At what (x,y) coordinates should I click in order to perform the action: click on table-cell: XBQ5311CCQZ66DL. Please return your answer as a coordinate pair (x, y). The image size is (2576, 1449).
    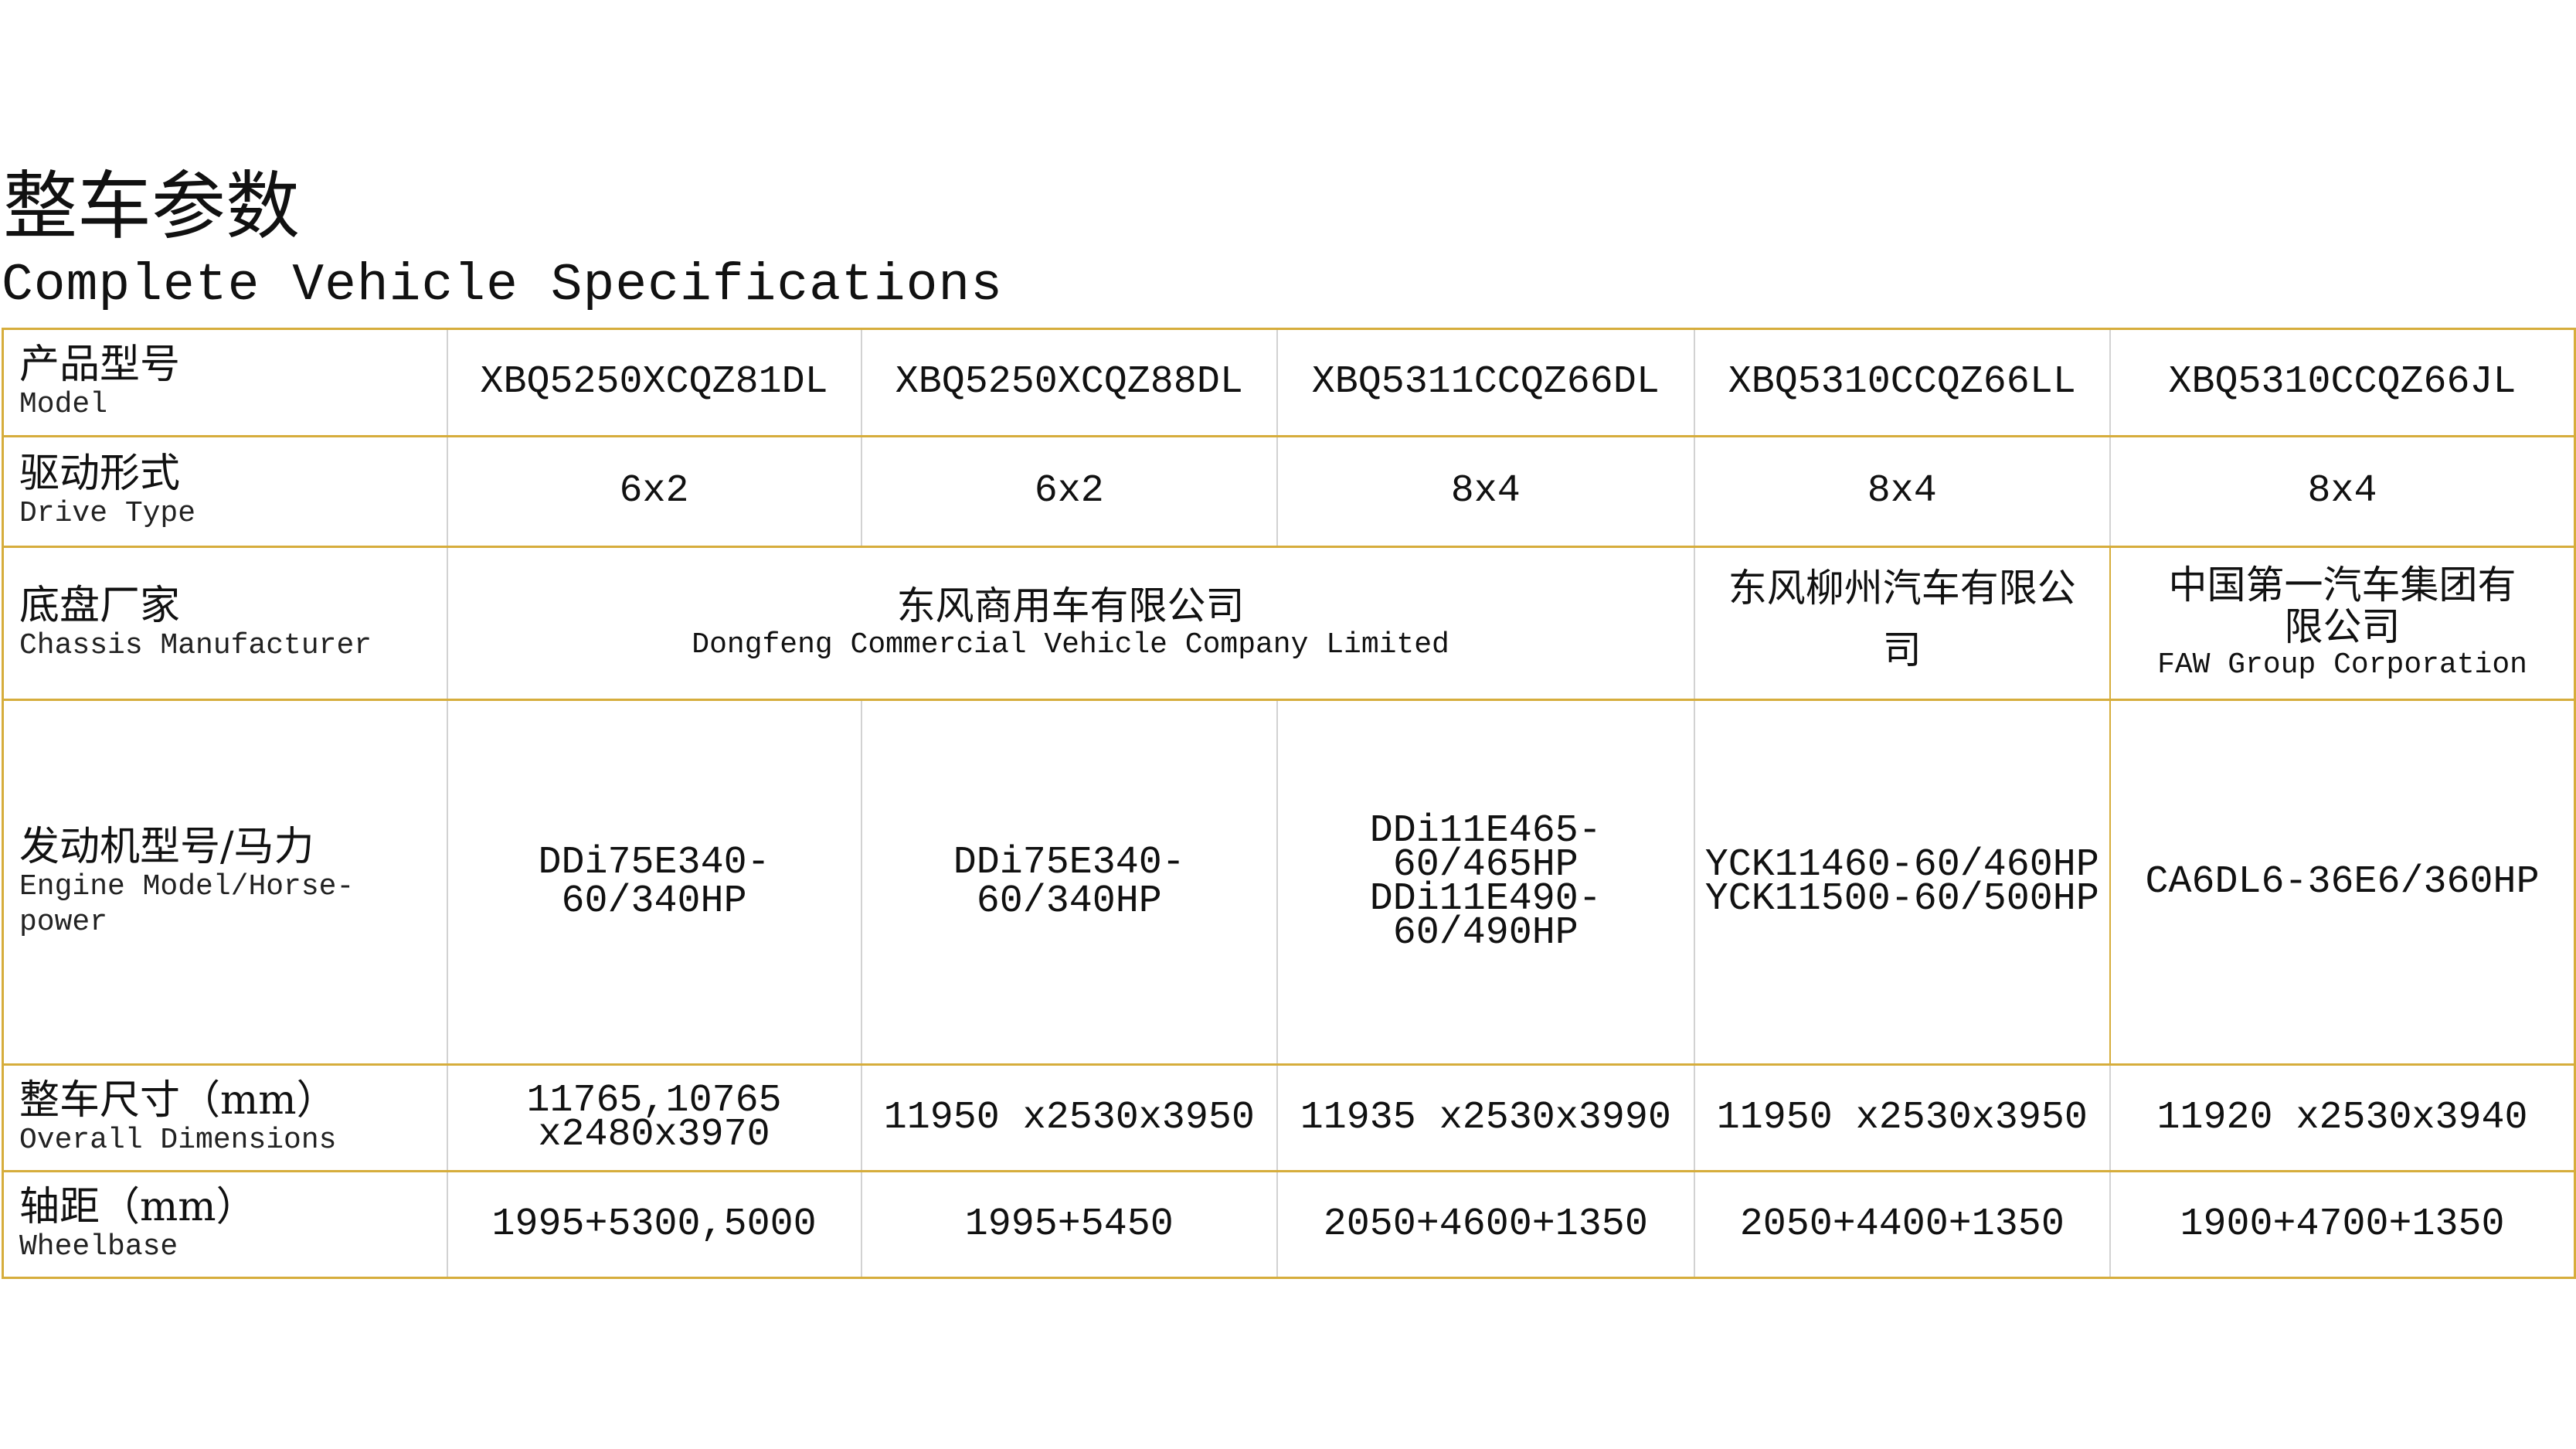
    Looking at the image, I should click on (1485, 383).